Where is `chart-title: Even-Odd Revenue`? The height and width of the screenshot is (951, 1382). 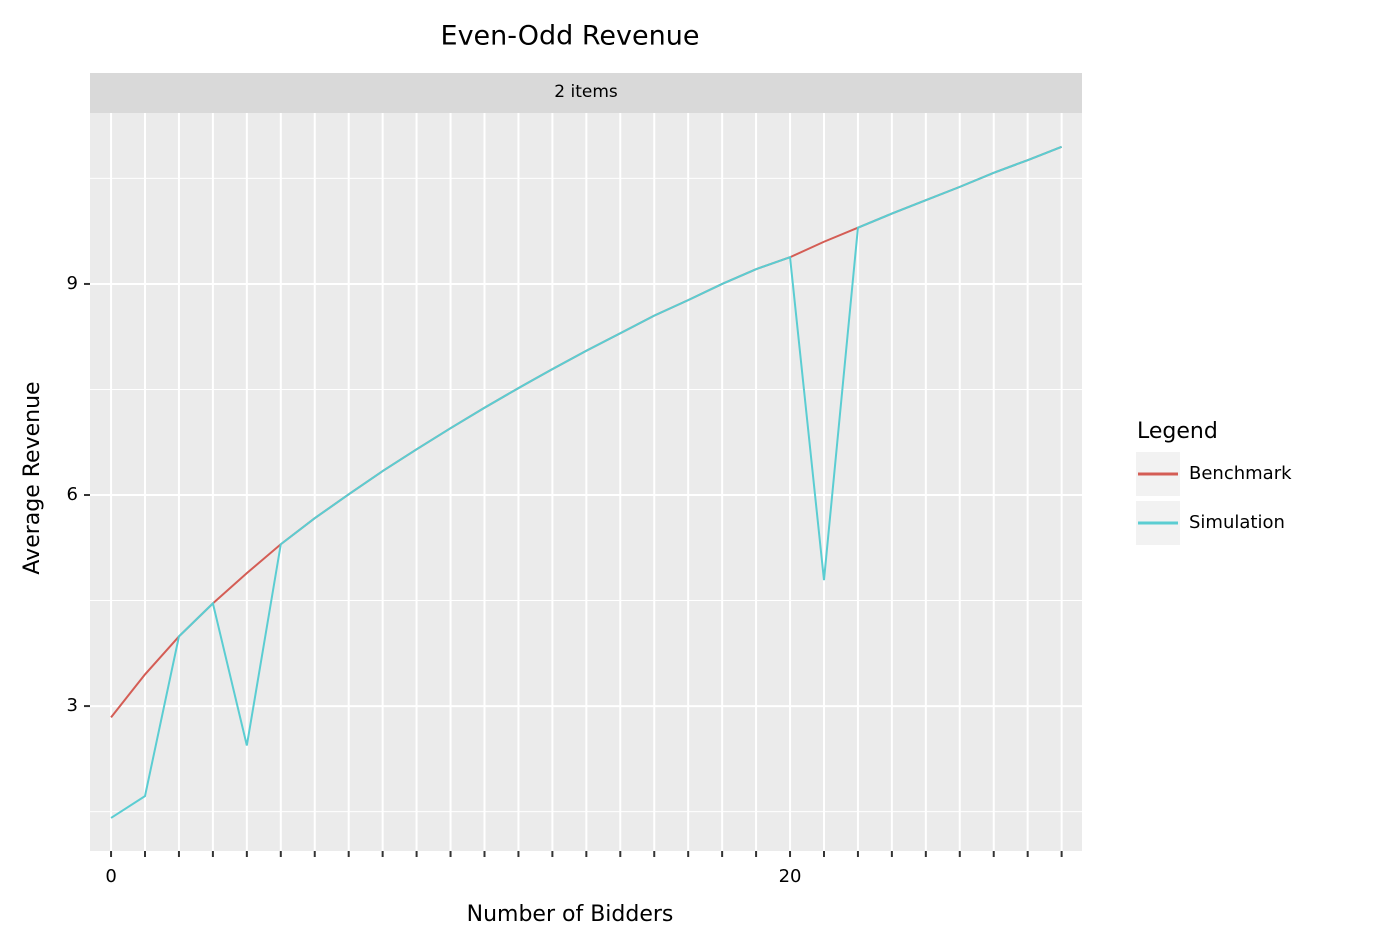 chart-title: Even-Odd Revenue is located at coordinates (570, 36).